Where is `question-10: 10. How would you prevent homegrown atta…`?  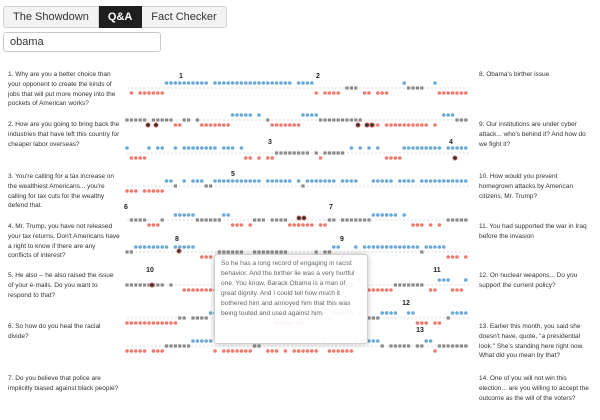 question-10: 10. How would you prevent homegrown atta… is located at coordinates (526, 186).